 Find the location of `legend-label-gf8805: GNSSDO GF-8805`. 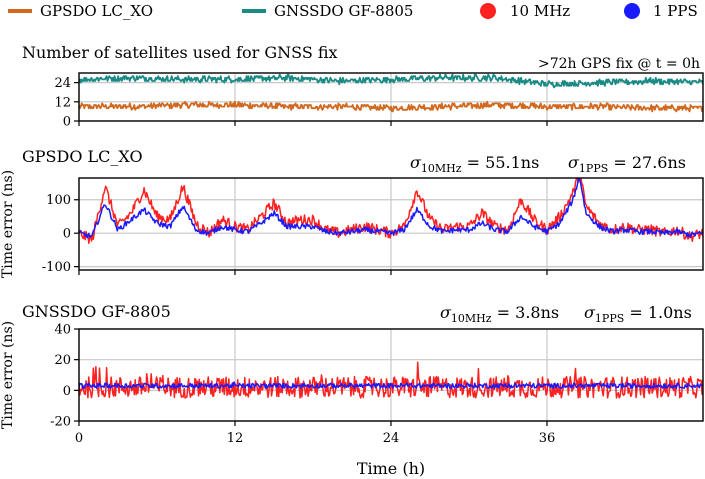

legend-label-gf8805: GNSSDO GF-8805 is located at coordinates (343, 11).